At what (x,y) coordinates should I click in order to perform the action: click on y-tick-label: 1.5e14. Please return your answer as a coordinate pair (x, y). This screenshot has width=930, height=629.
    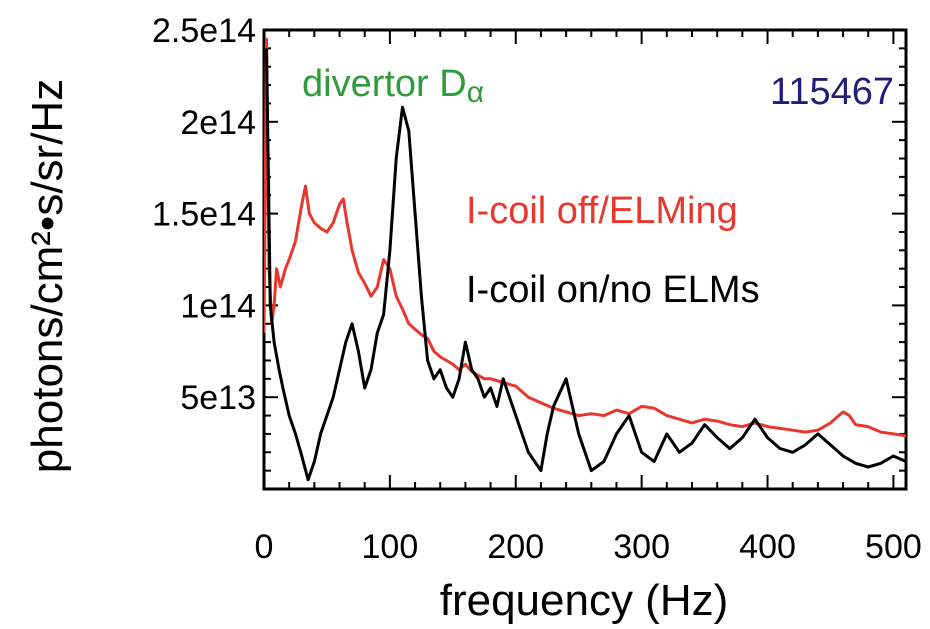
    Looking at the image, I should click on (204, 215).